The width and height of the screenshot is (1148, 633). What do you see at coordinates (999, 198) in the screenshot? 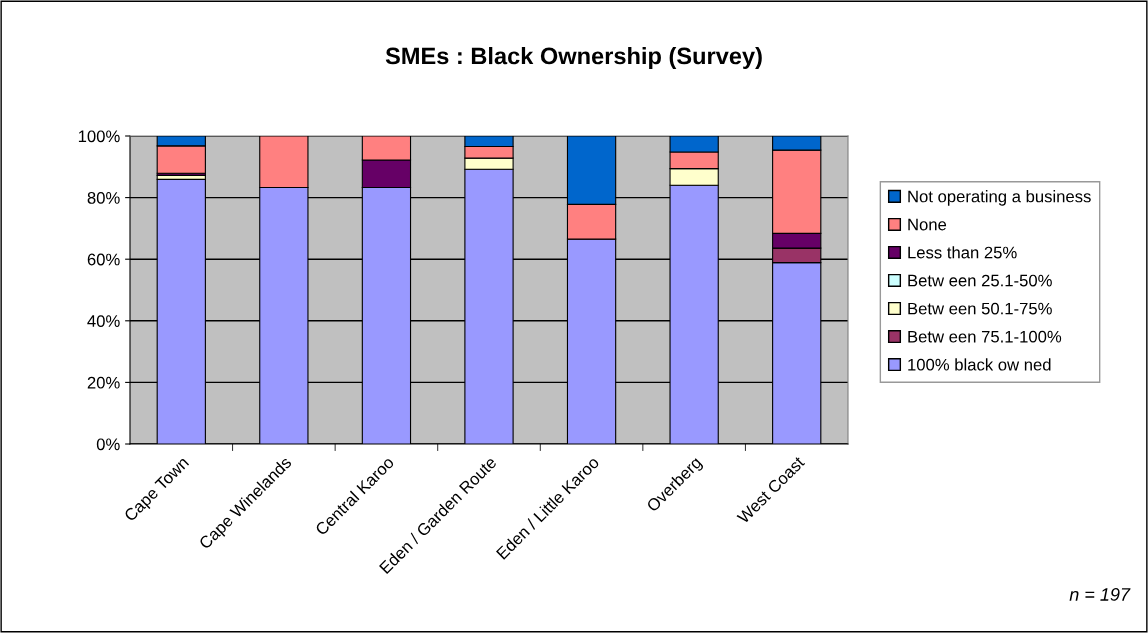
I see `legend-label: Not operating a business` at bounding box center [999, 198].